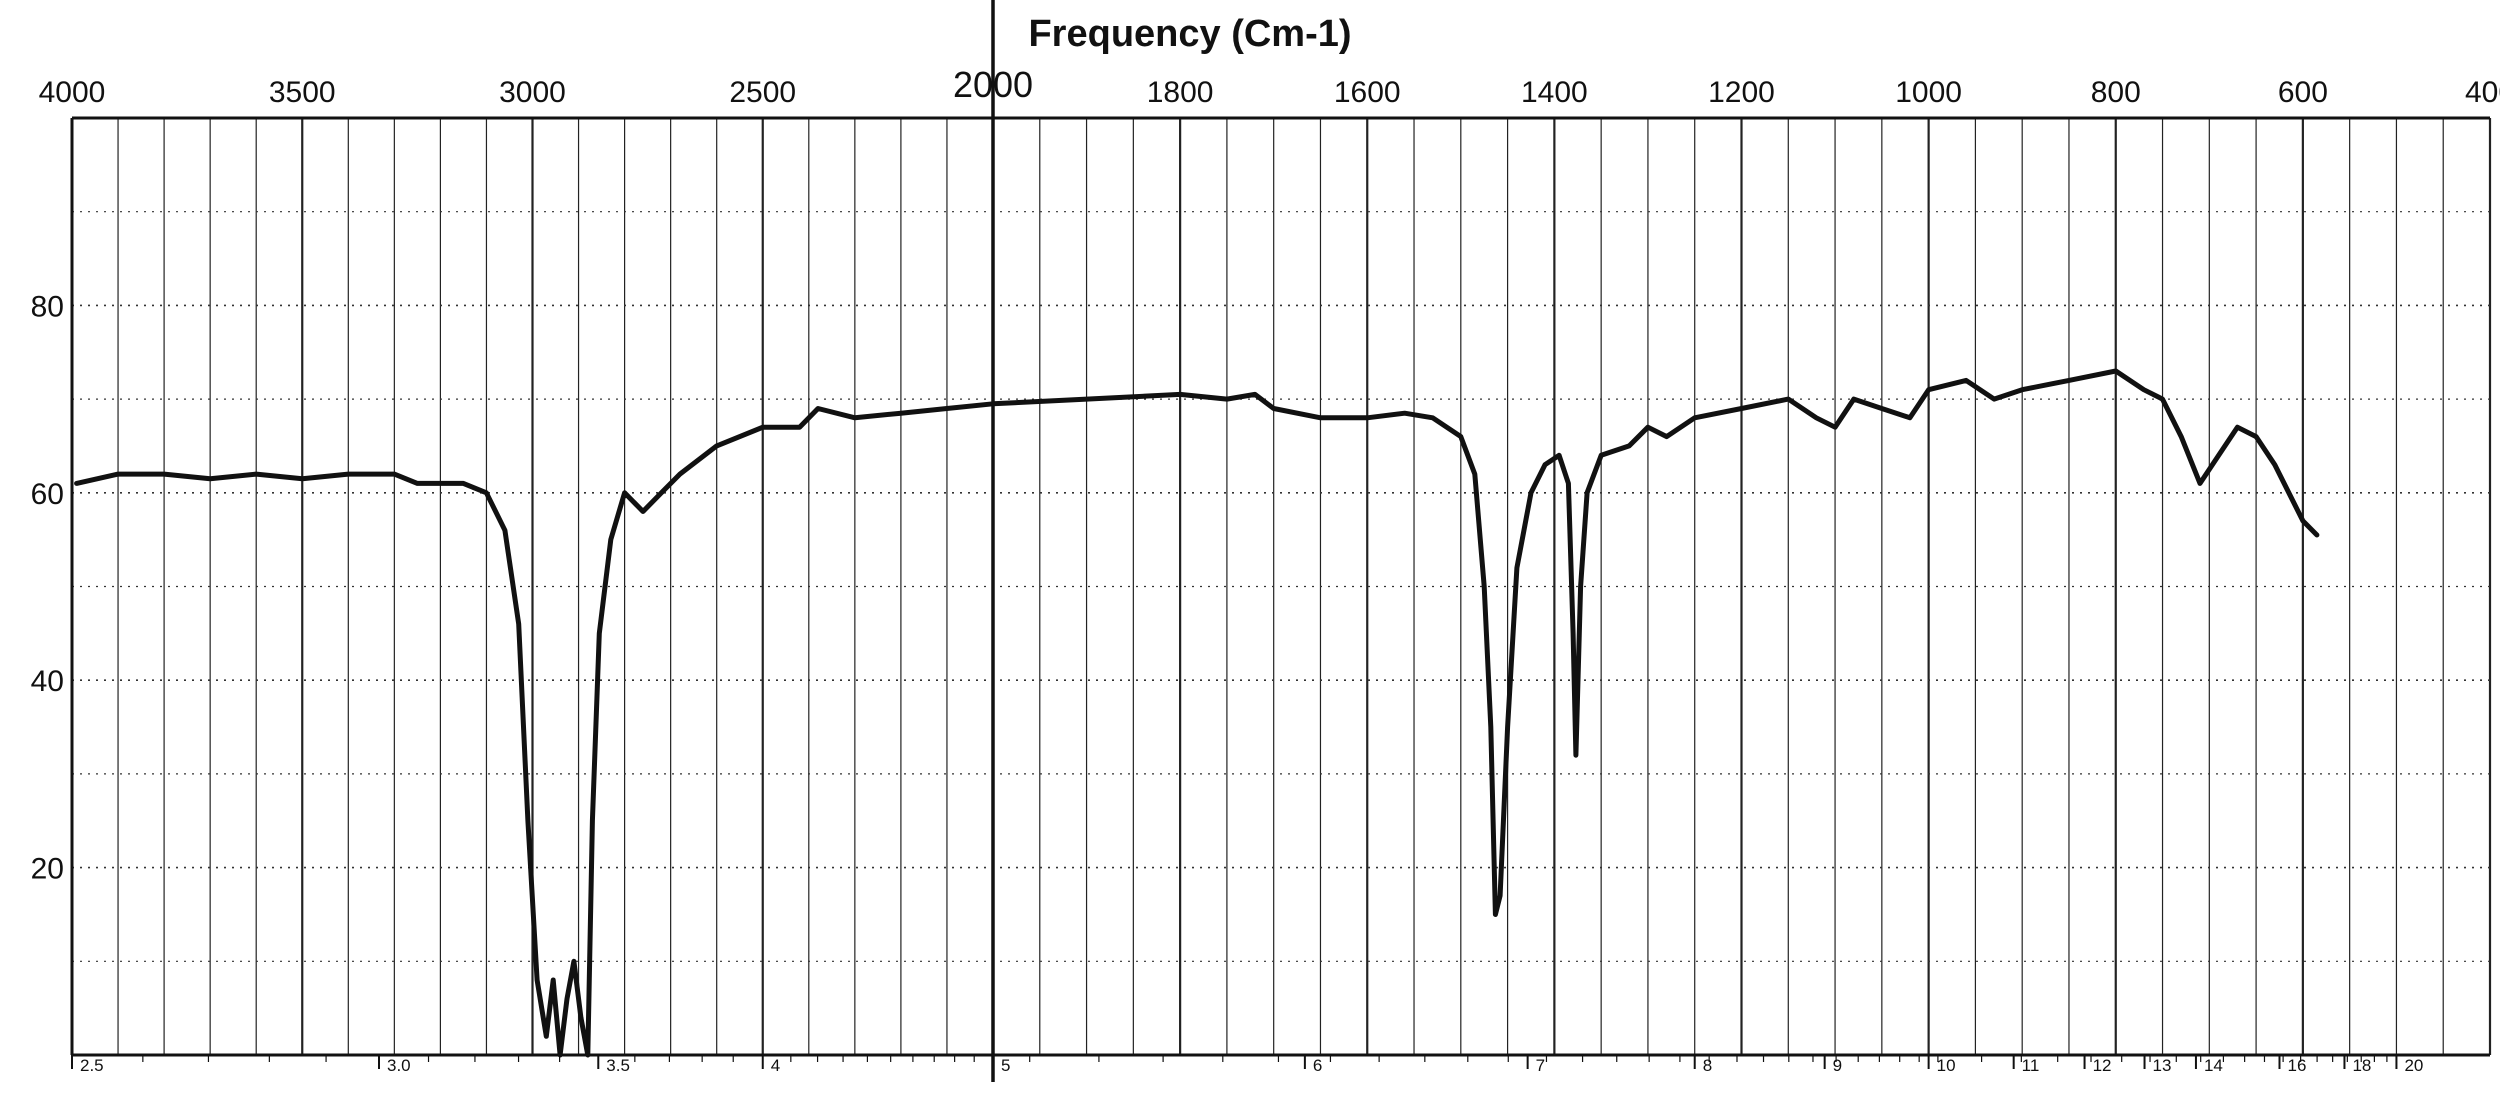 Image resolution: width=2500 pixels, height=1114 pixels. Describe the element at coordinates (72, 92) in the screenshot. I see `x-tick-label: 4000` at that location.